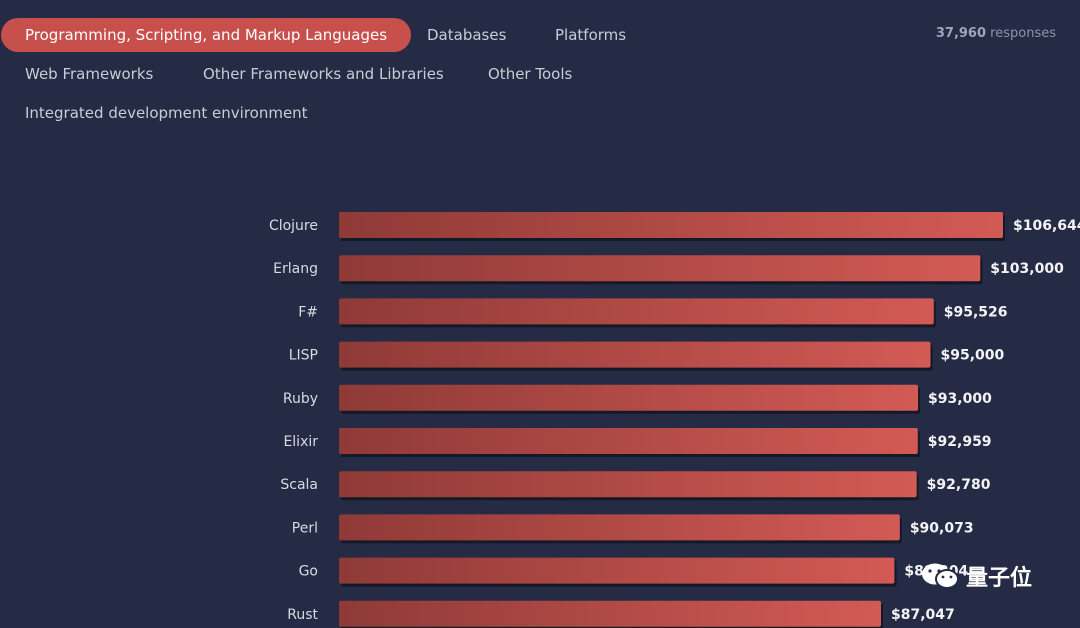 This screenshot has width=1080, height=628. I want to click on category-label: Rust, so click(302, 615).